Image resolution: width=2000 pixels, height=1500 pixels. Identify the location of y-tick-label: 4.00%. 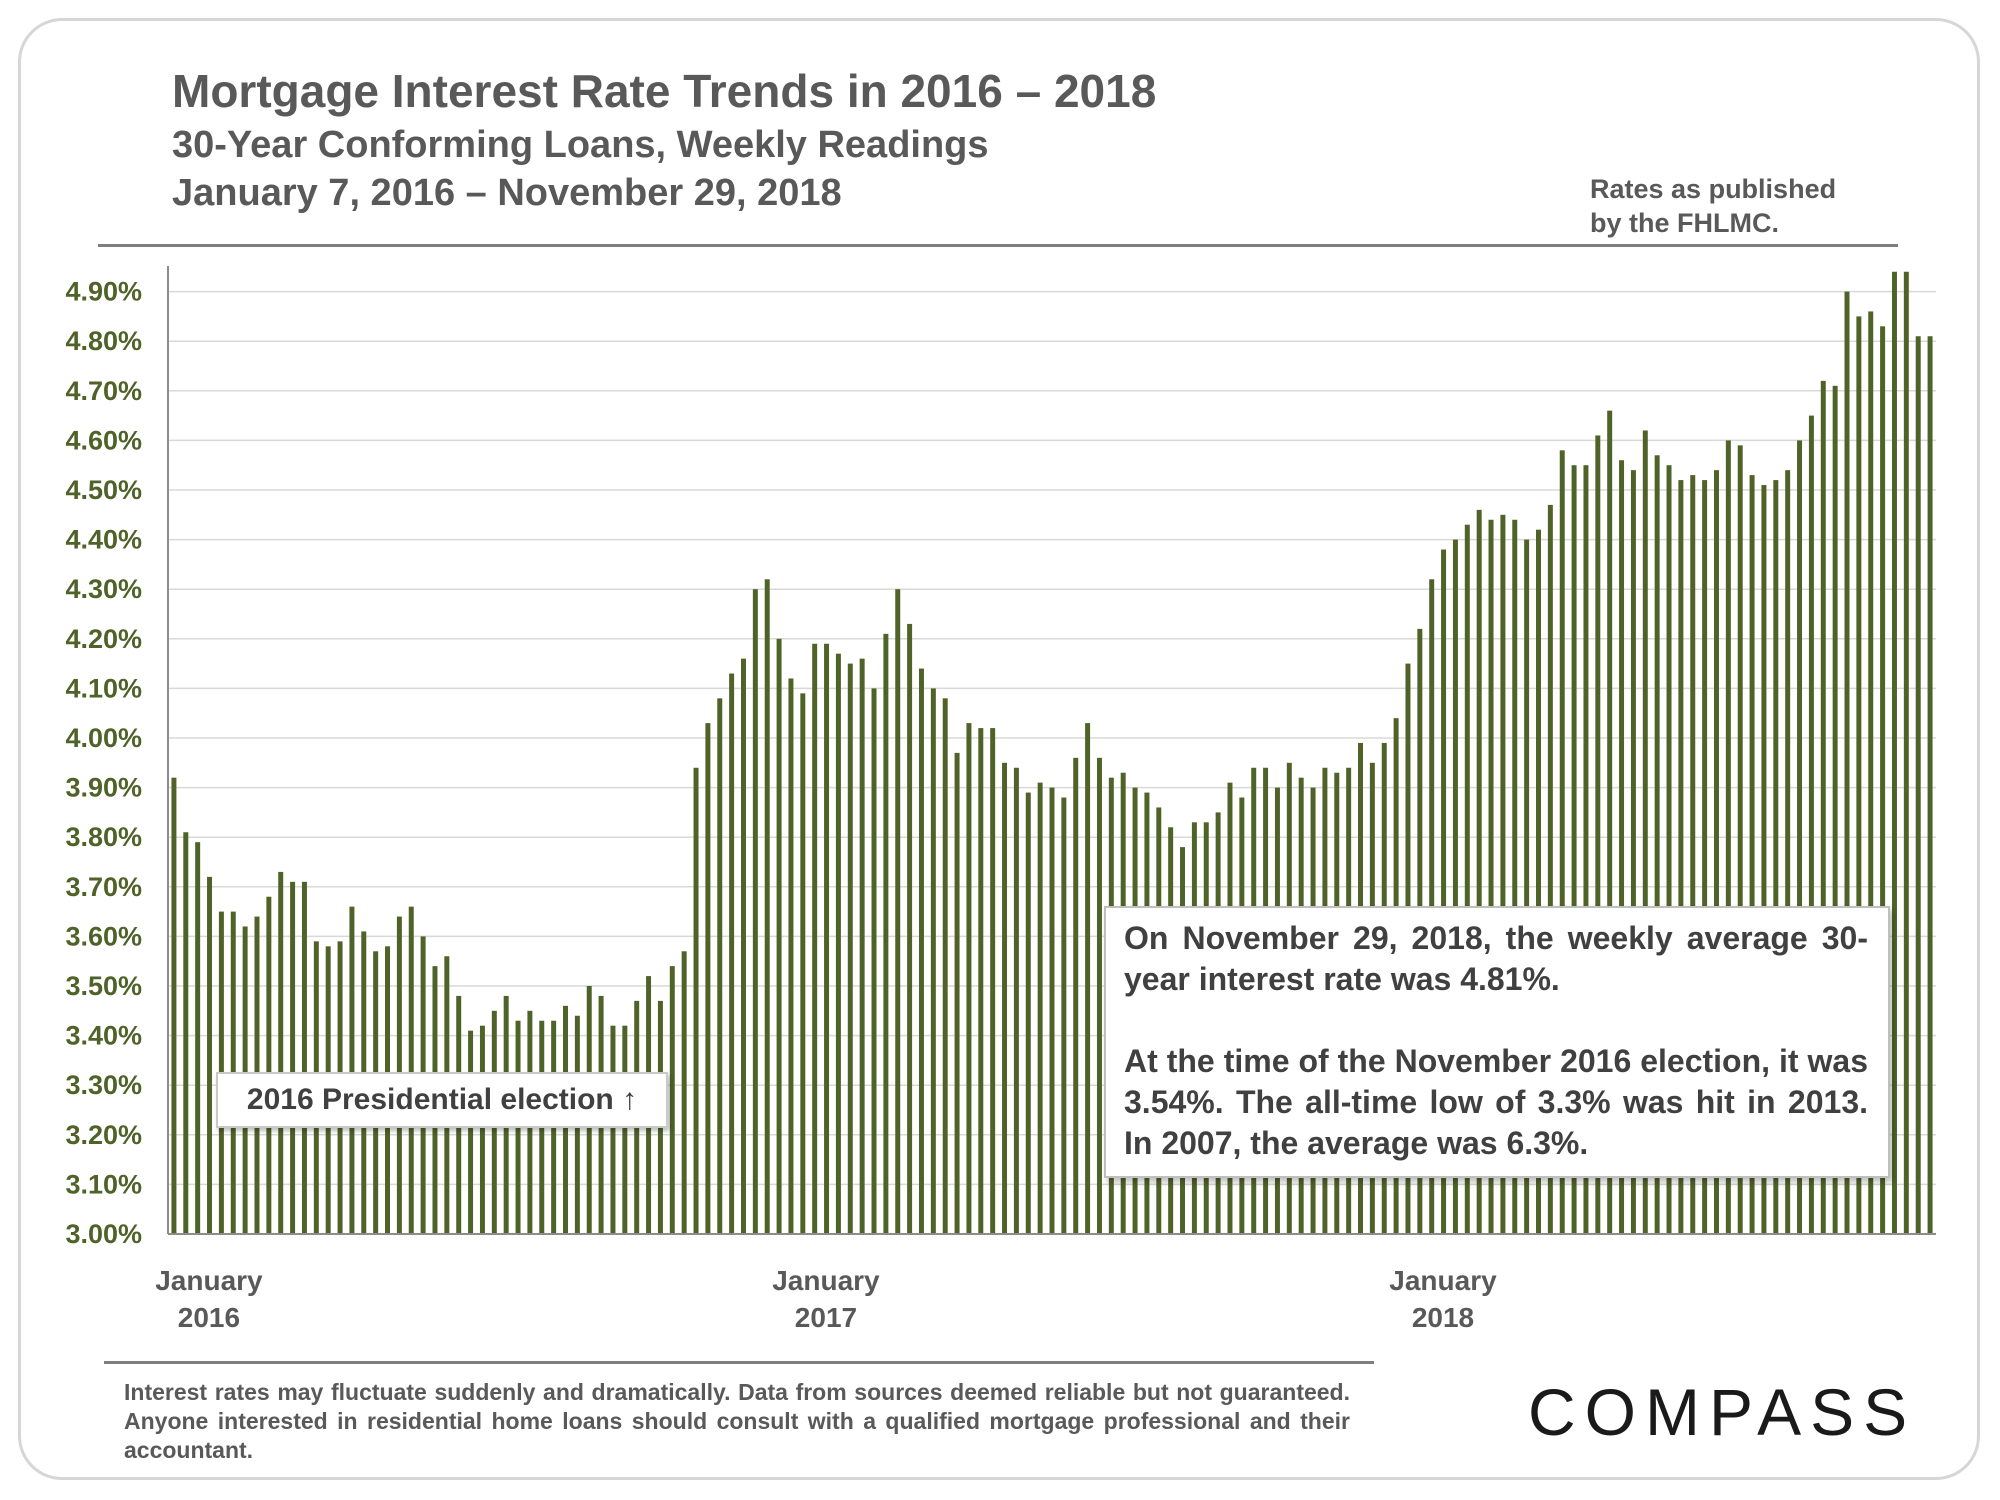
(103, 738).